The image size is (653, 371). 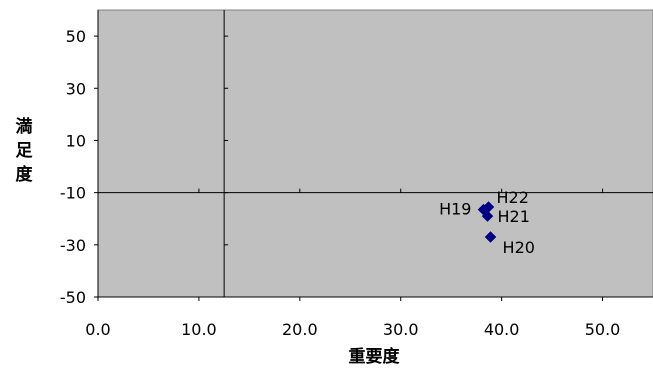 What do you see at coordinates (514, 216) in the screenshot?
I see `data-label: H21` at bounding box center [514, 216].